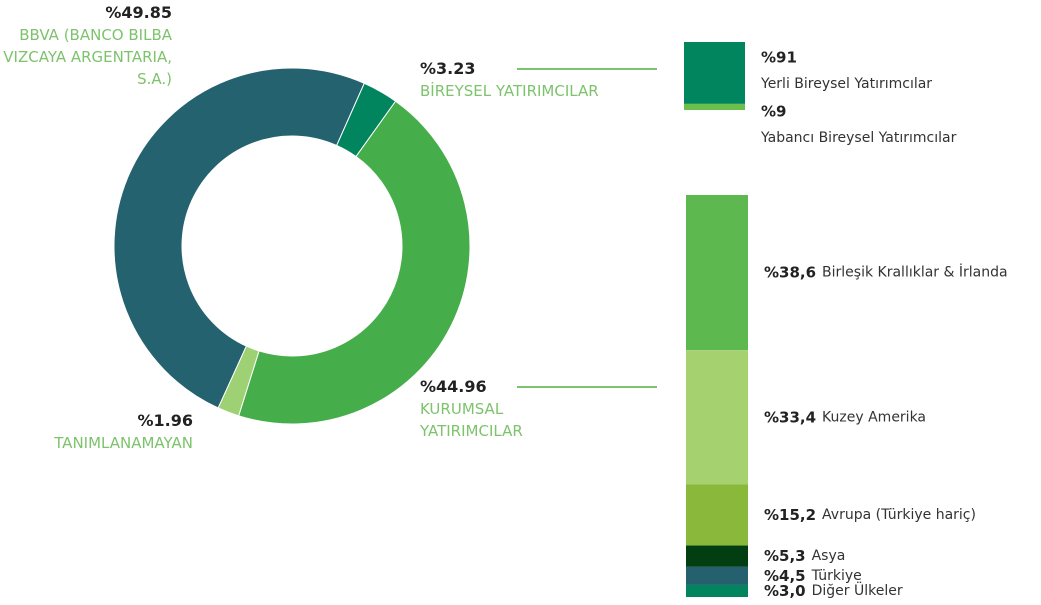  Describe the element at coordinates (836, 576) in the screenshot. I see `category-label: Türkiye` at that location.